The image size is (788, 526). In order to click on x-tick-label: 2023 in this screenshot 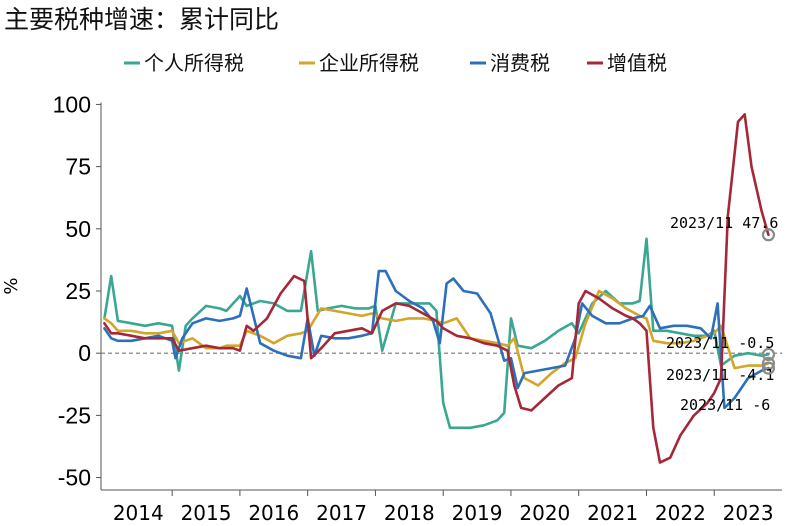, I will do `click(748, 513)`.